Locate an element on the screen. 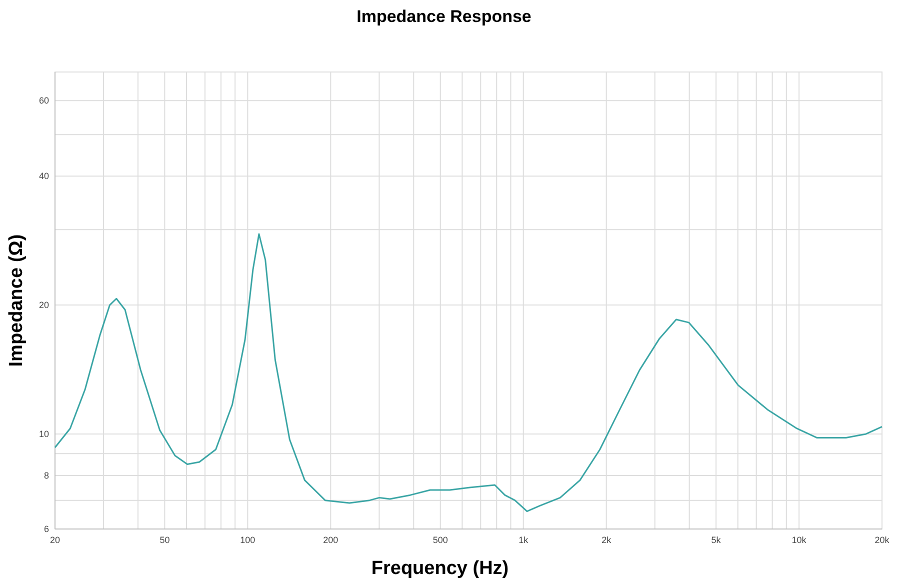 The height and width of the screenshot is (587, 899). y-tick-label: 60 is located at coordinates (43, 101).